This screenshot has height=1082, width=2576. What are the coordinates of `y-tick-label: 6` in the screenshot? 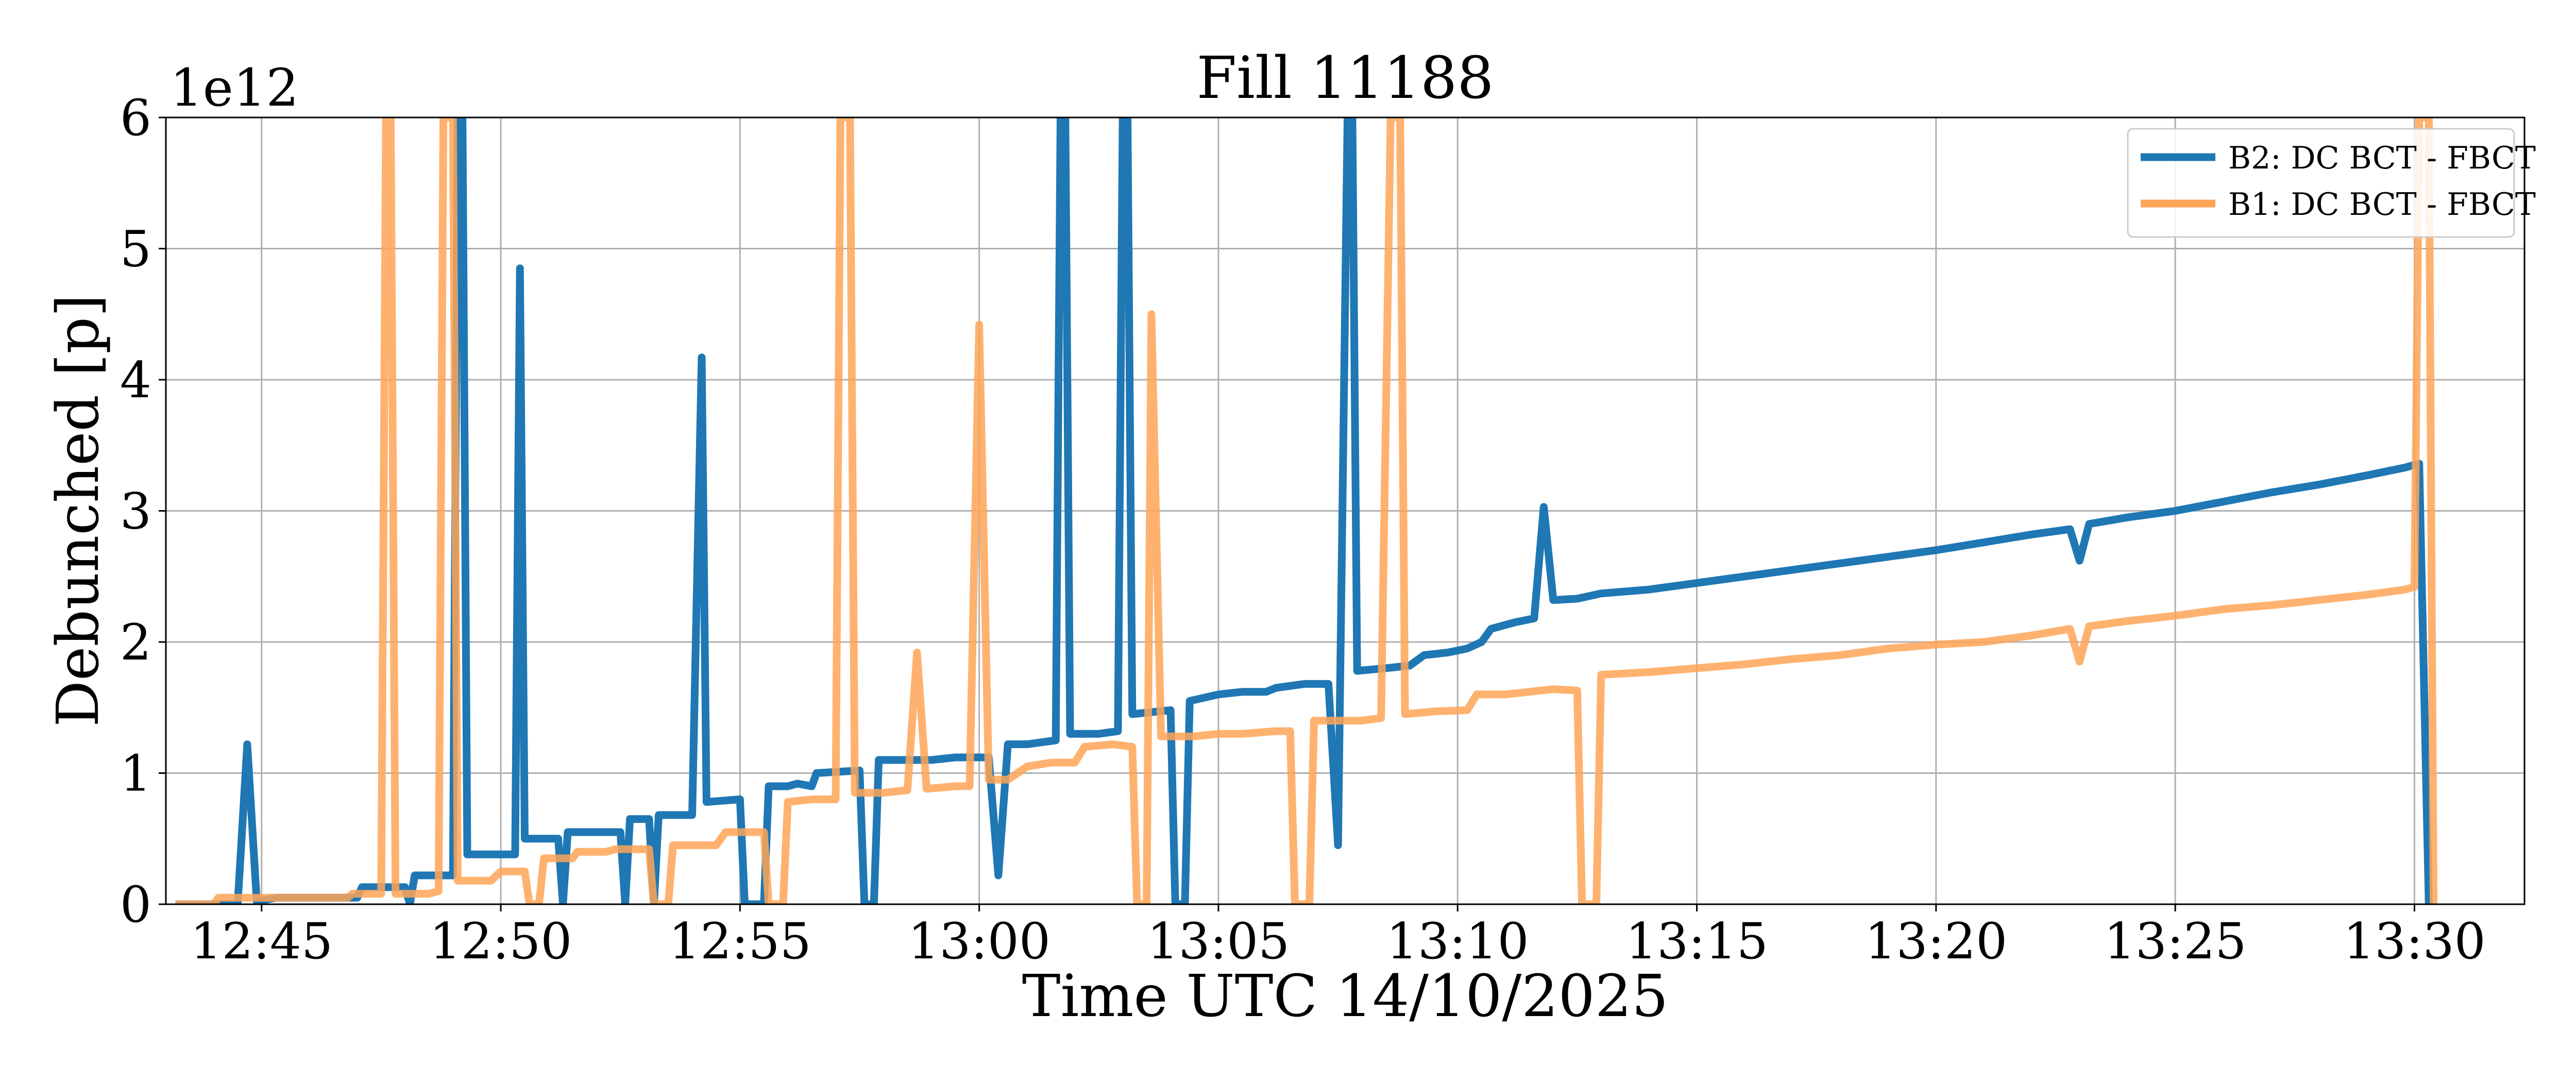 It's located at (135, 118).